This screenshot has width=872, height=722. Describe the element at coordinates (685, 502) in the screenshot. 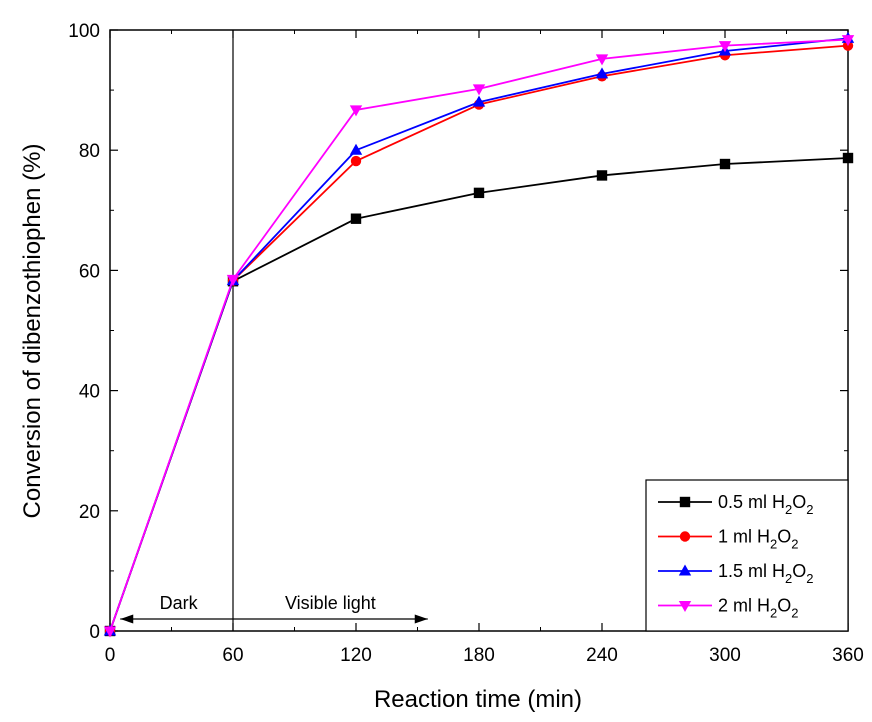

I see `marker-square` at that location.